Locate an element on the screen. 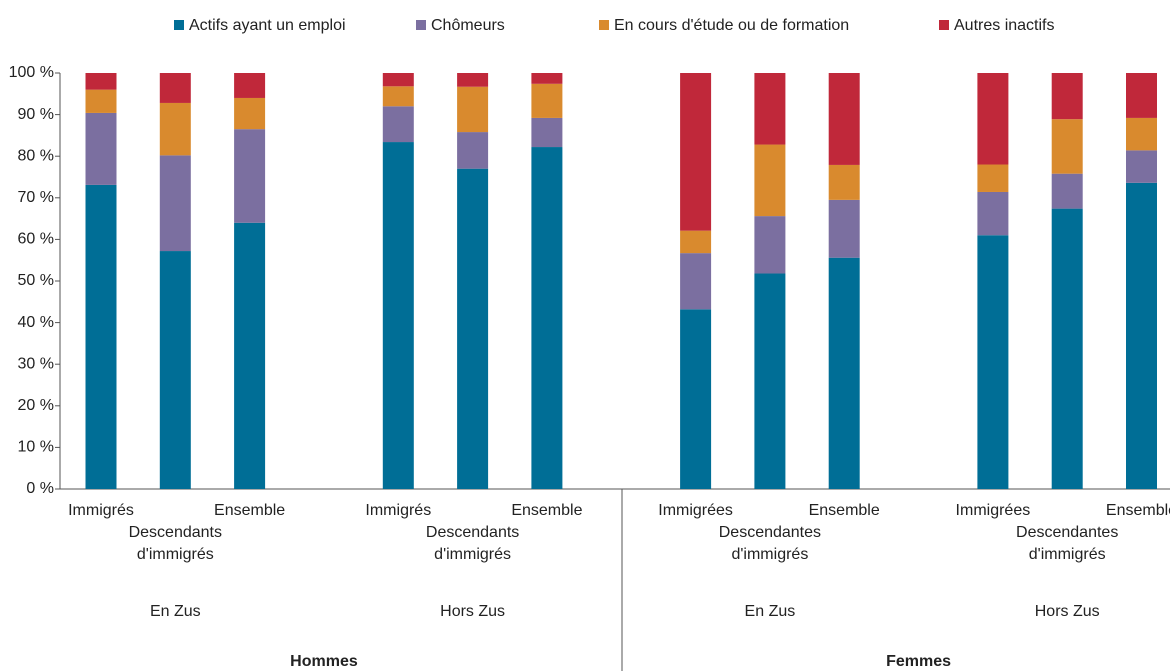 This screenshot has width=1170, height=671. y-tick-label: 20 % is located at coordinates (36, 405).